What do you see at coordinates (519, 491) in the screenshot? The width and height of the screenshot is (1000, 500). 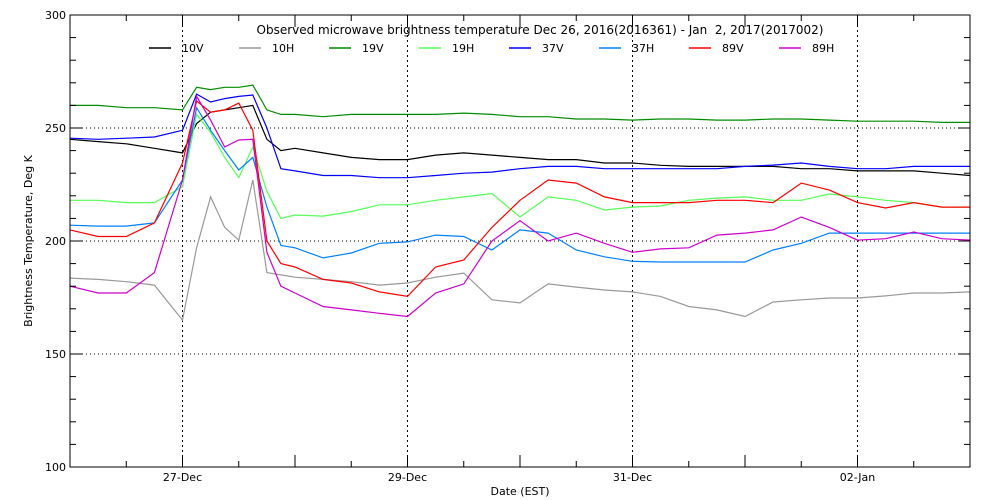 I see `x-axis-label: Date (EST)` at bounding box center [519, 491].